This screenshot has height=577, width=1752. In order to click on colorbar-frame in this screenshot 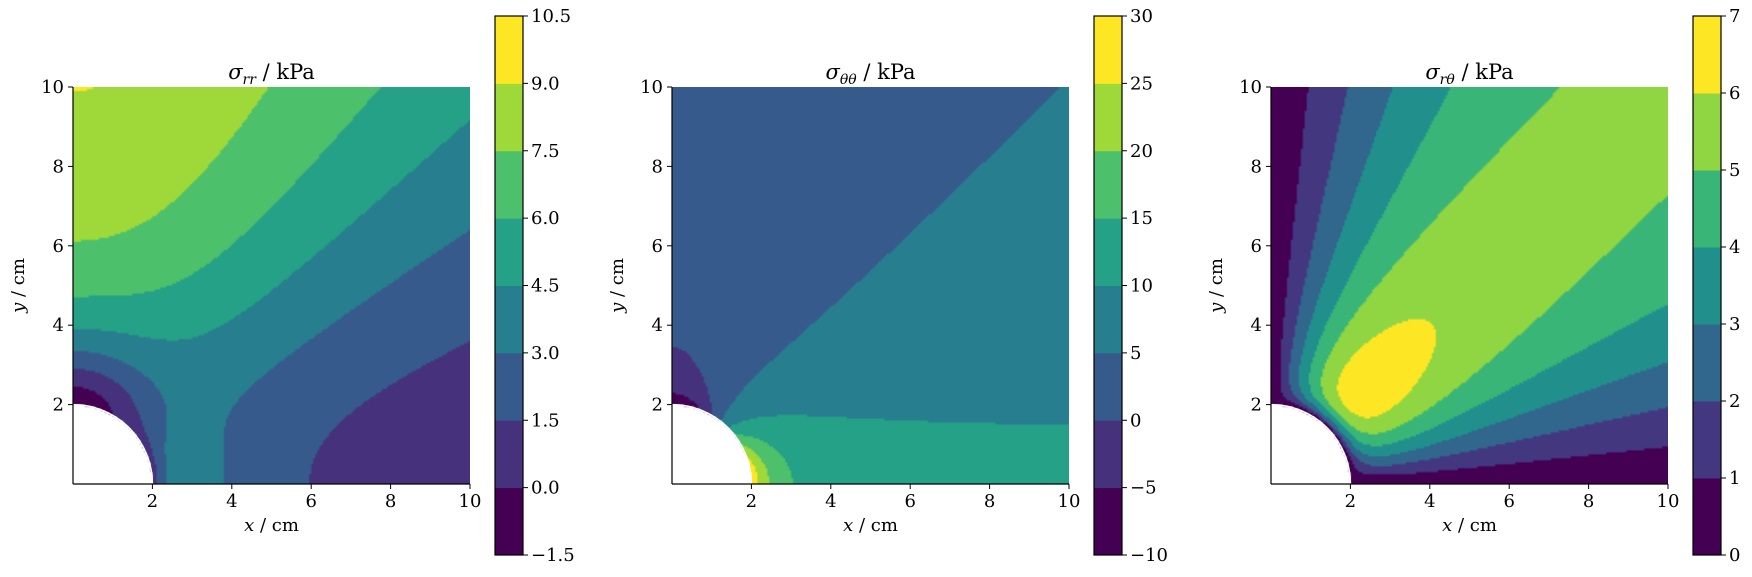, I will do `click(1707, 285)`.